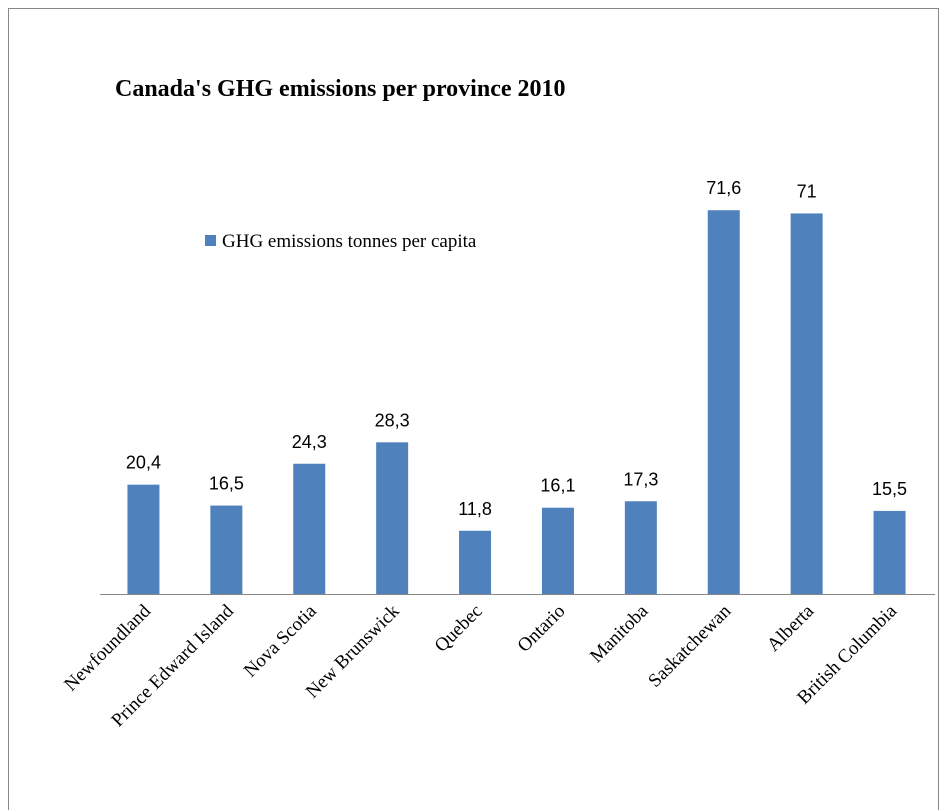  Describe the element at coordinates (807, 191) in the screenshot. I see `data-label: 71` at that location.